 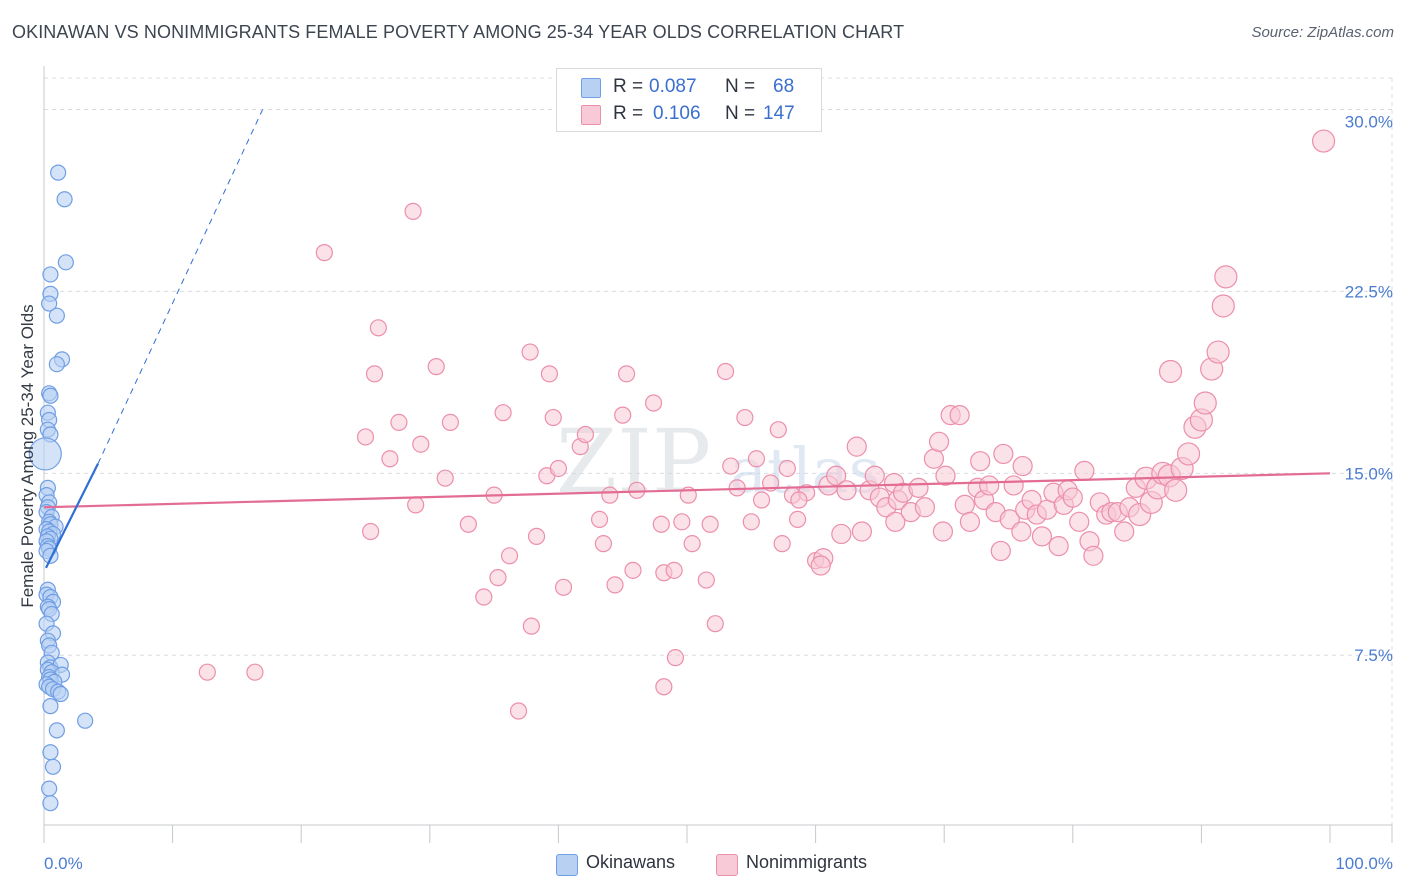 What do you see at coordinates (687, 490) in the screenshot?
I see `nonimmigrants-trend-line` at bounding box center [687, 490].